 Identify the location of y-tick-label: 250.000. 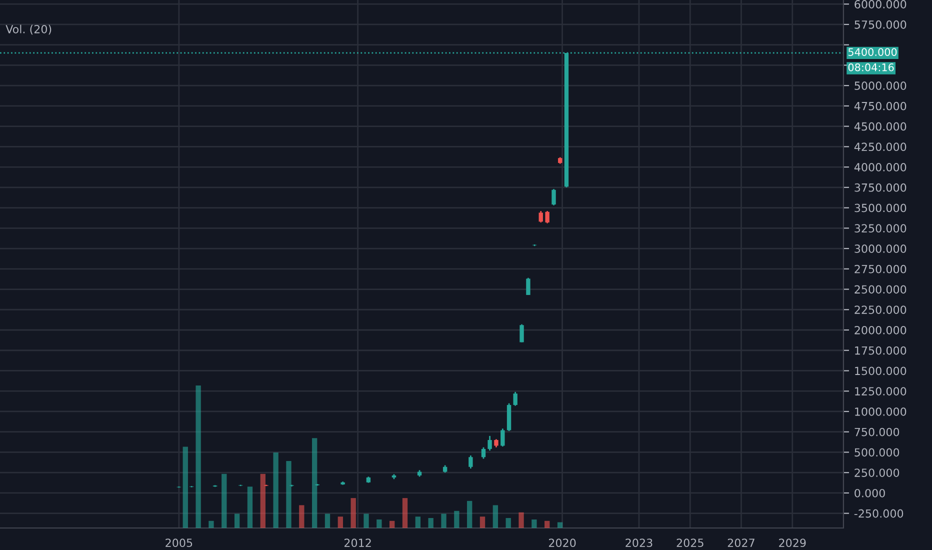
(877, 472).